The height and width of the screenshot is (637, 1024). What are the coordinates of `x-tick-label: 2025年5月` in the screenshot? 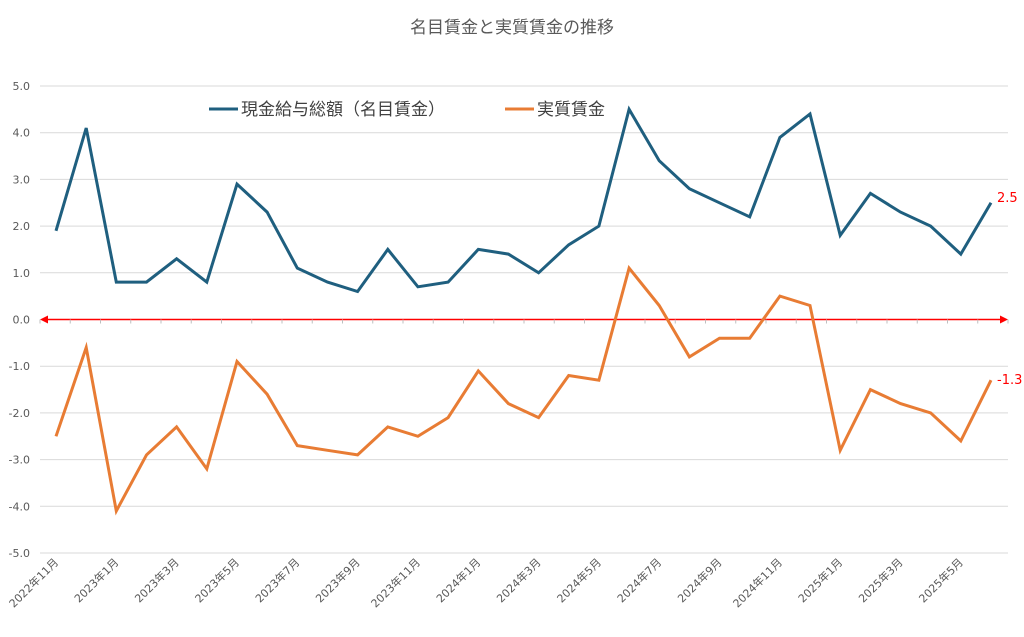 It's located at (941, 580).